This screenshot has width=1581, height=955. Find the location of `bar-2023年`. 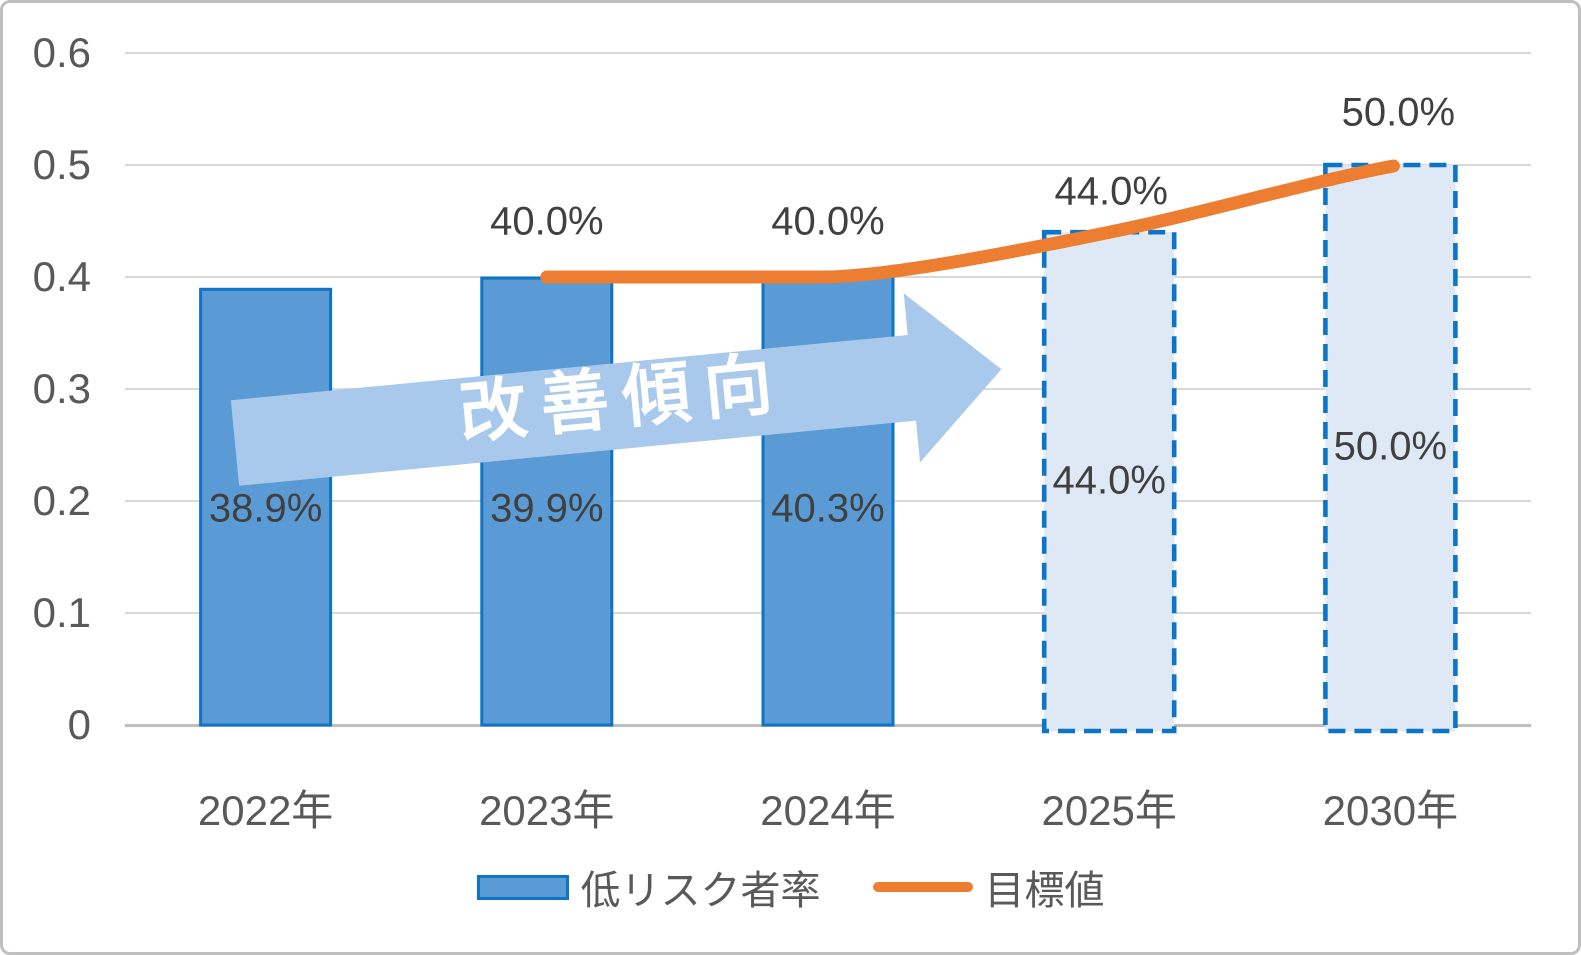

bar-2023年 is located at coordinates (547, 501).